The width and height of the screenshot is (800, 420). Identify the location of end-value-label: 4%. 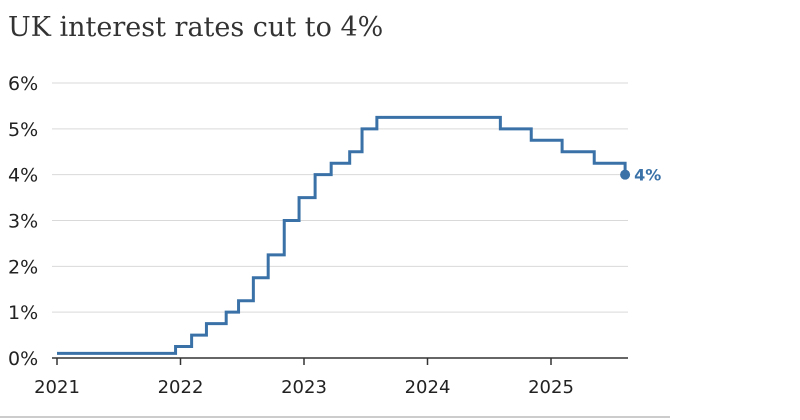
(647, 175).